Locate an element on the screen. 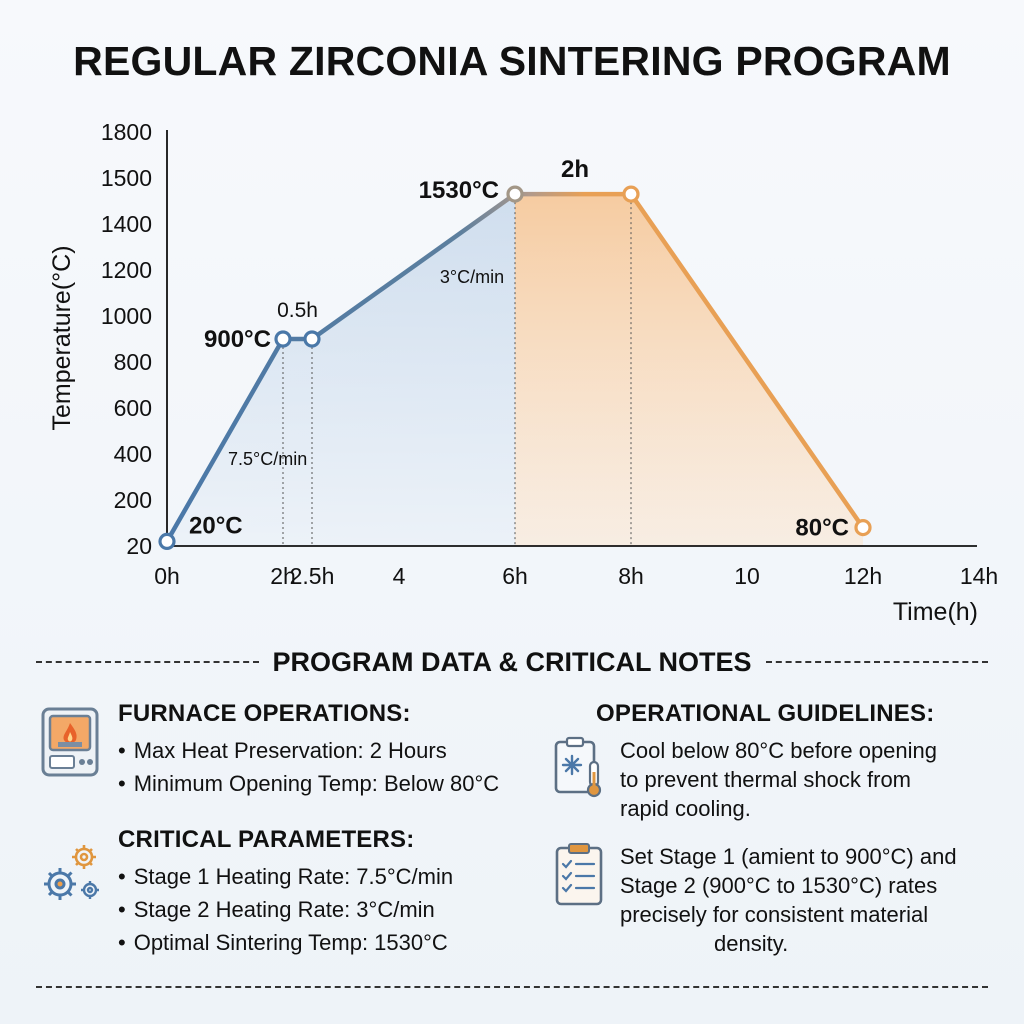  guideline-line: precisely for consistent material is located at coordinates (774, 914).